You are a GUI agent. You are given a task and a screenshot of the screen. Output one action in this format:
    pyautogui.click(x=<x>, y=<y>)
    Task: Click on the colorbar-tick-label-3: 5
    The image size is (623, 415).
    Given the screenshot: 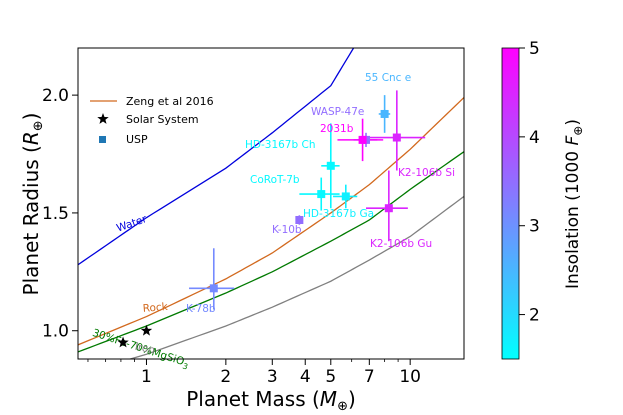 What is the action you would take?
    pyautogui.click(x=534, y=49)
    